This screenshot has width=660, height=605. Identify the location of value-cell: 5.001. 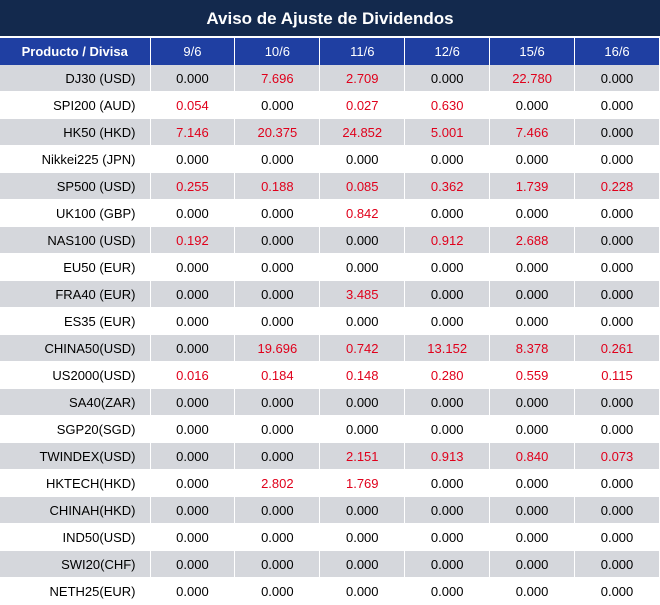
(447, 132).